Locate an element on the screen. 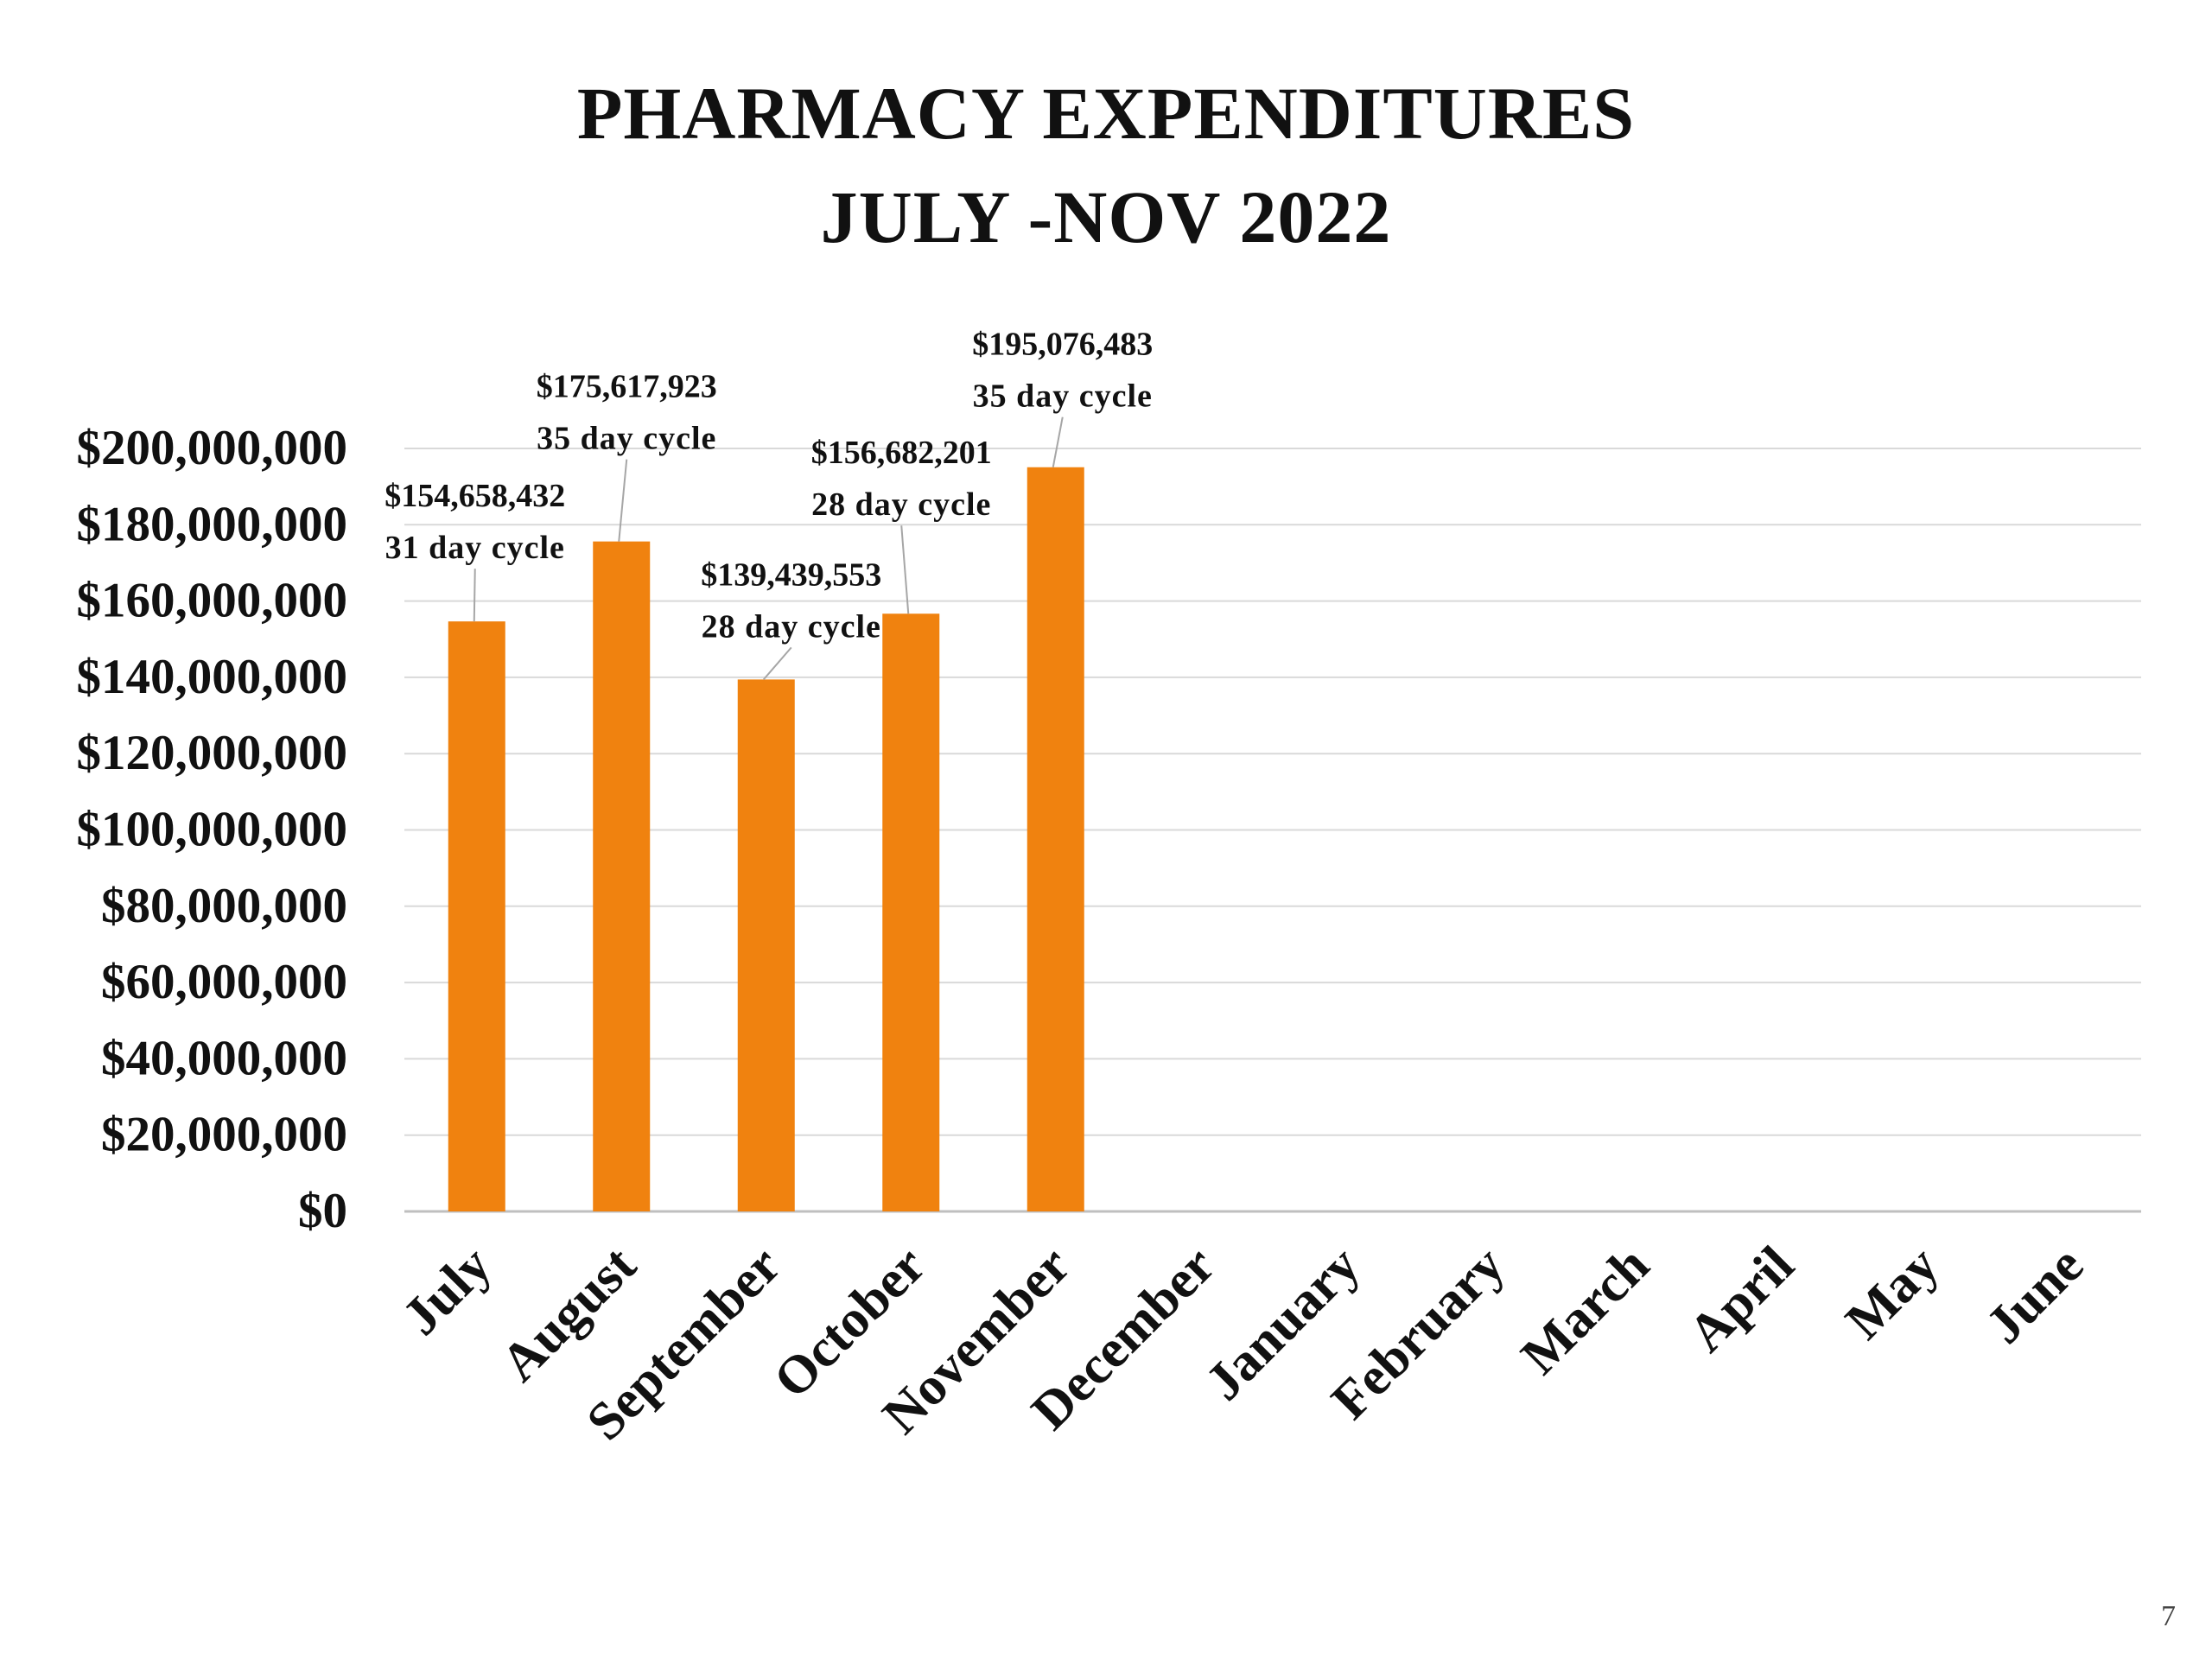 The height and width of the screenshot is (1659, 2212). data-label-value: $139,439,553 is located at coordinates (791, 574).